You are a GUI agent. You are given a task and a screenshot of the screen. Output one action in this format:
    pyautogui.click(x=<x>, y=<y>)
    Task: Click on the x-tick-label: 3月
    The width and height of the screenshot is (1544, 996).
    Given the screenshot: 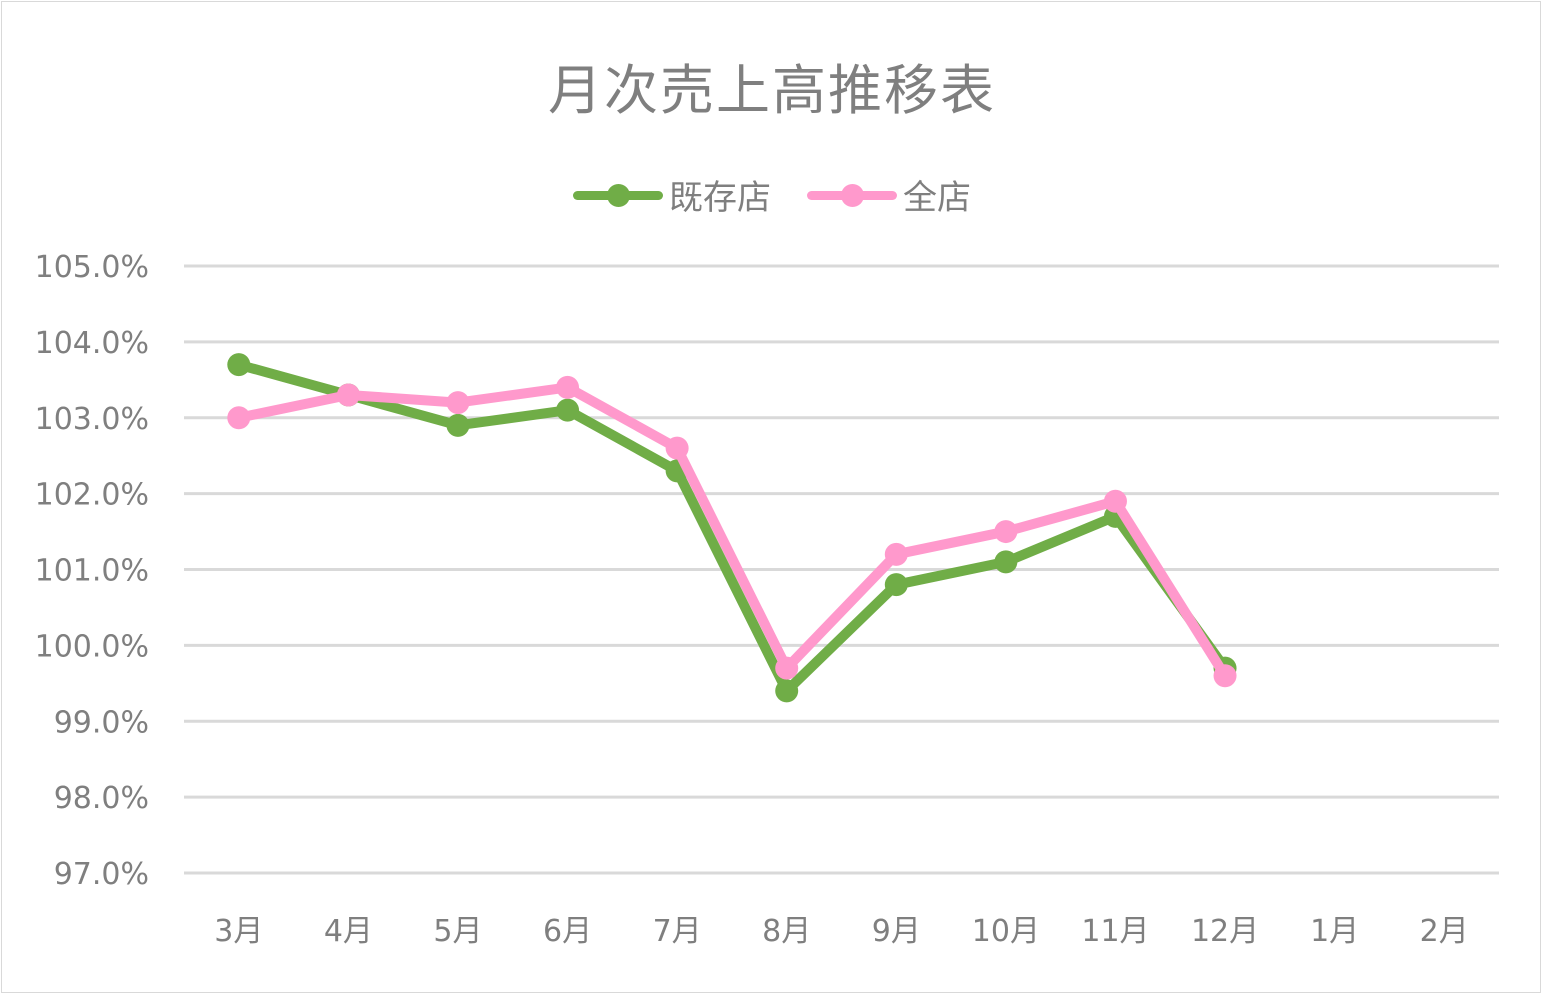 What is the action you would take?
    pyautogui.click(x=238, y=931)
    